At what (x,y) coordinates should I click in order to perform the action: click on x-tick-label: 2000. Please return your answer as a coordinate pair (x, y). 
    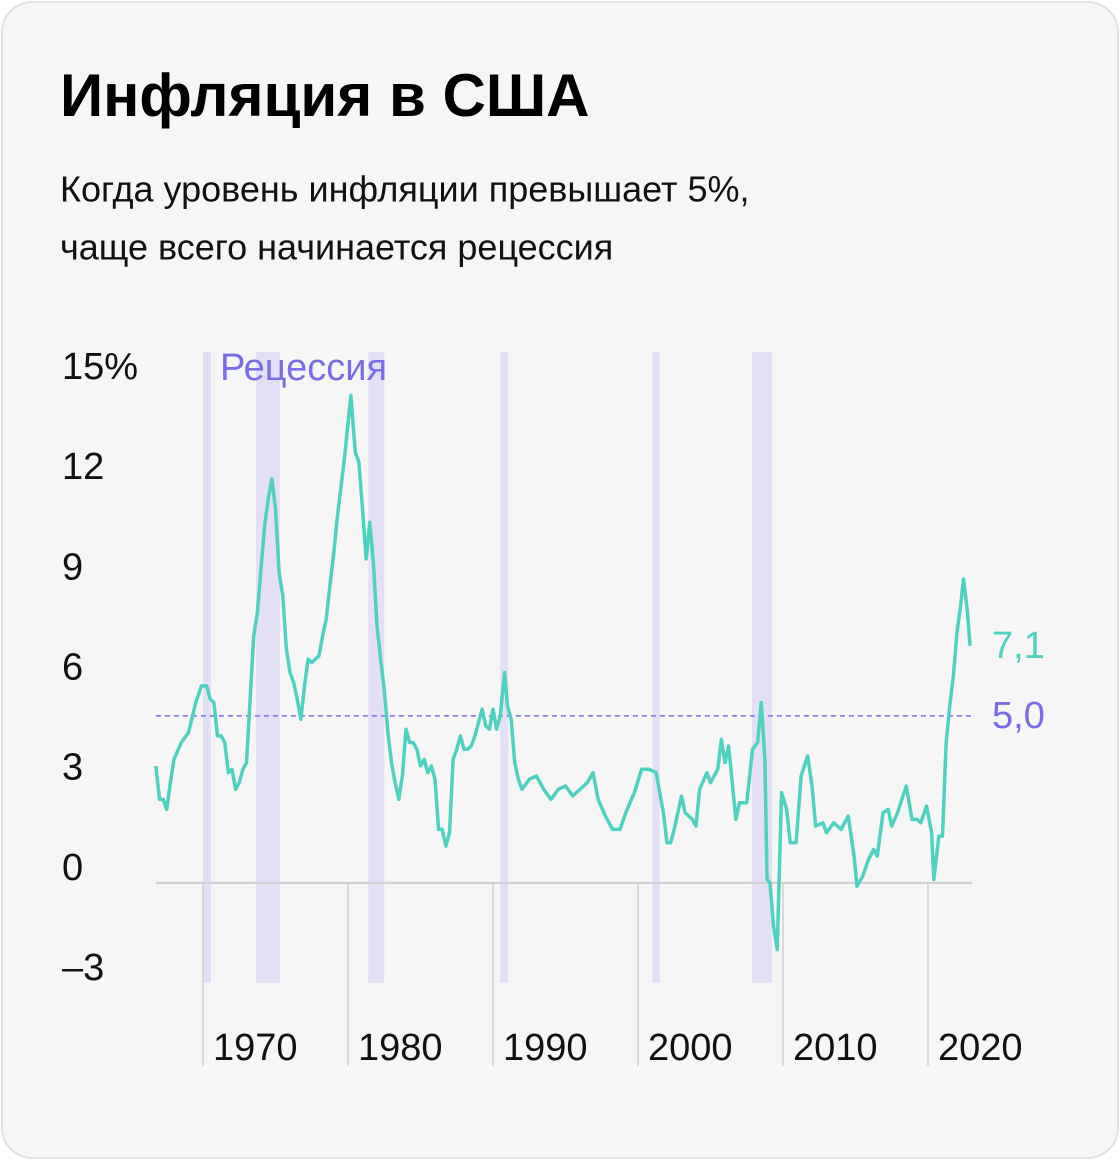
    Looking at the image, I should click on (690, 1048).